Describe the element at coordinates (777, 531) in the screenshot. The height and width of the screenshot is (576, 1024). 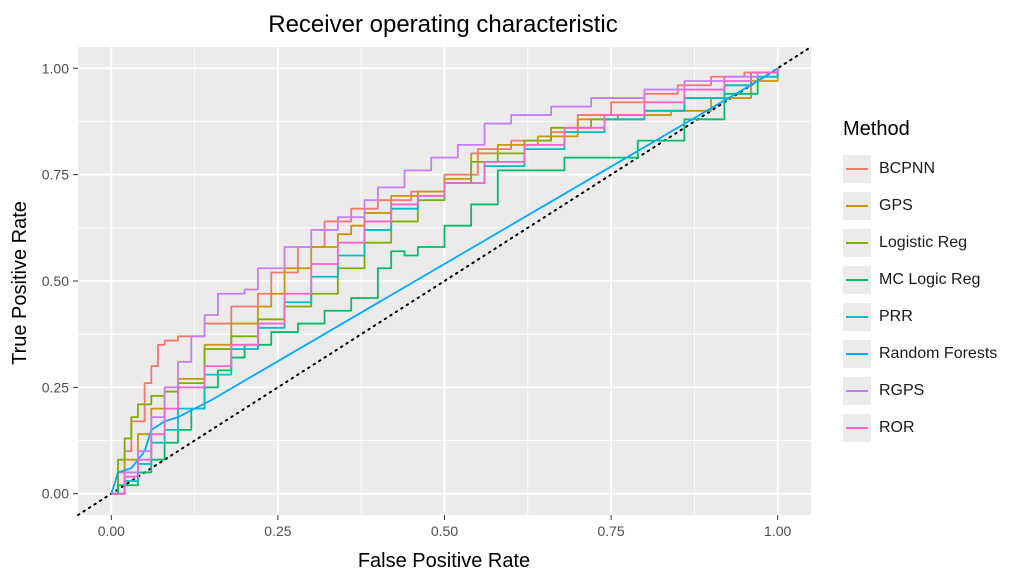
I see `x-tick-label: 1.00` at that location.